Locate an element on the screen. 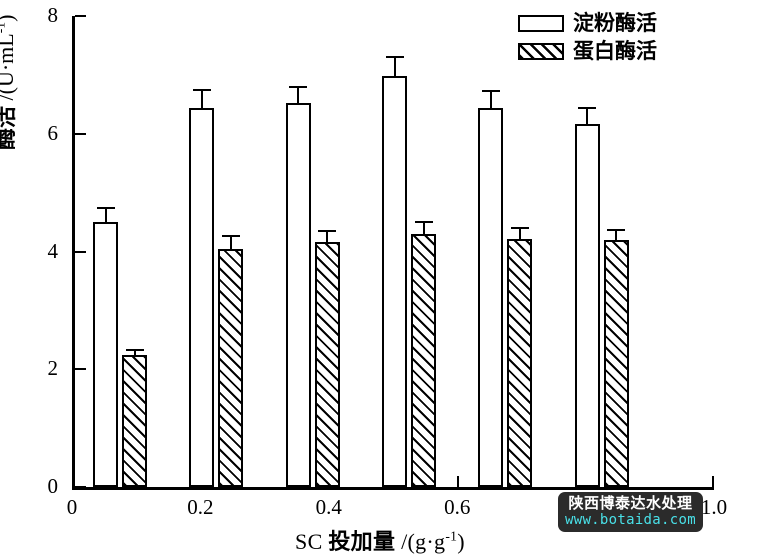 This screenshot has height=558, width=760. y-axis-title-exponent: -1 is located at coordinates (4, 27).